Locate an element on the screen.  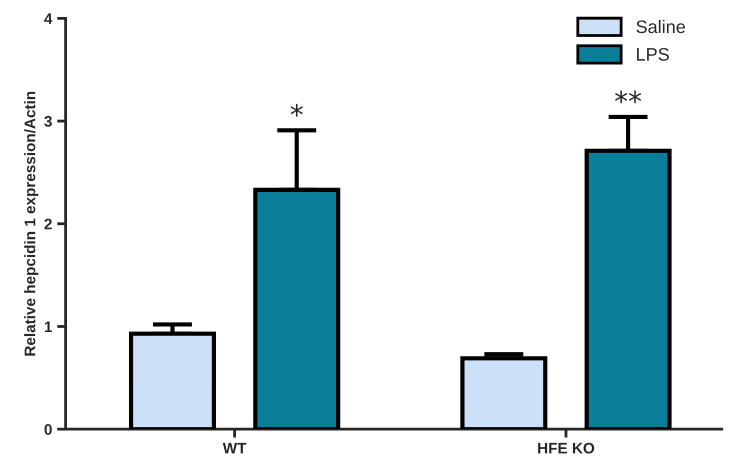
y-axis-title: Relative hepcidin 1 expression/Actin is located at coordinates (31, 224).